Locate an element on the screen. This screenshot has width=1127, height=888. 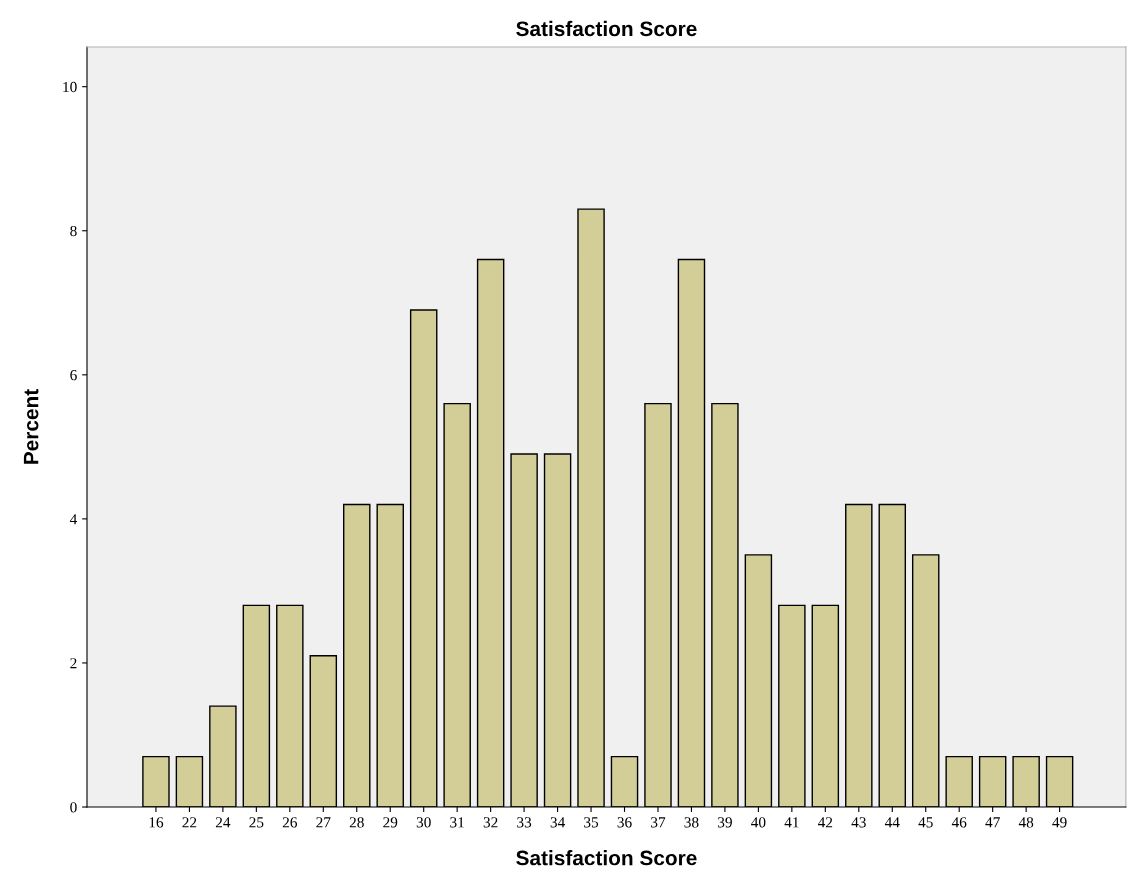
x-tick-label: 46 is located at coordinates (959, 822).